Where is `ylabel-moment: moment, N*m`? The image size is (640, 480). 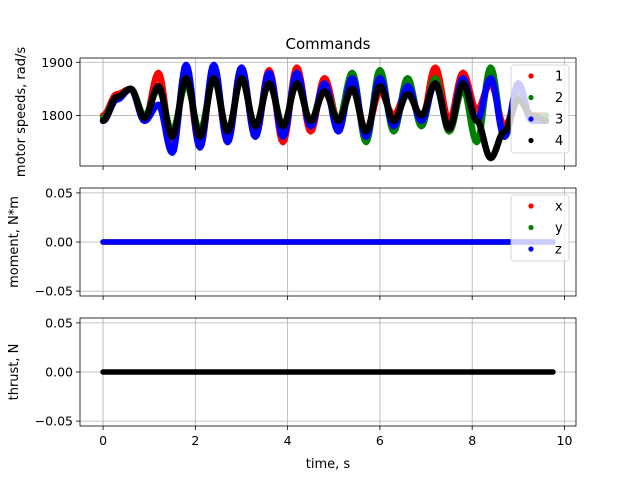 ylabel-moment: moment, N*m is located at coordinates (14, 242).